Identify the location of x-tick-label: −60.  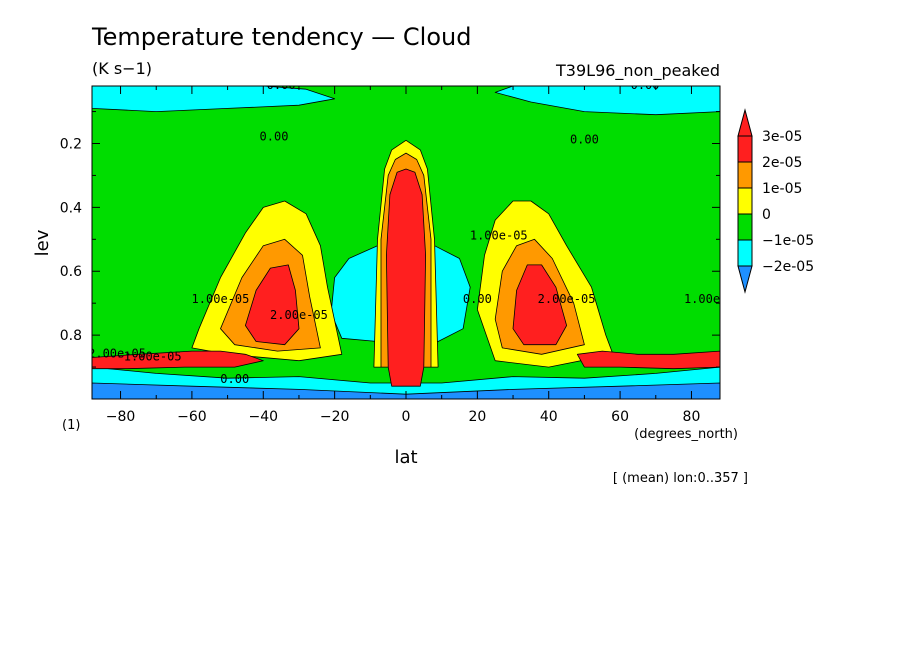
(192, 417).